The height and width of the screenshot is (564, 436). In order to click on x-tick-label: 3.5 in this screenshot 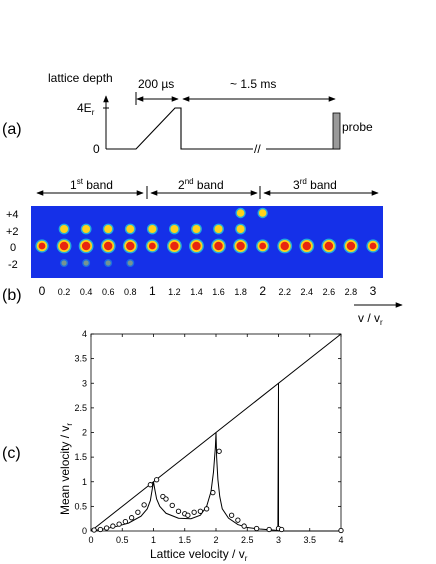, I will do `click(309, 540)`.